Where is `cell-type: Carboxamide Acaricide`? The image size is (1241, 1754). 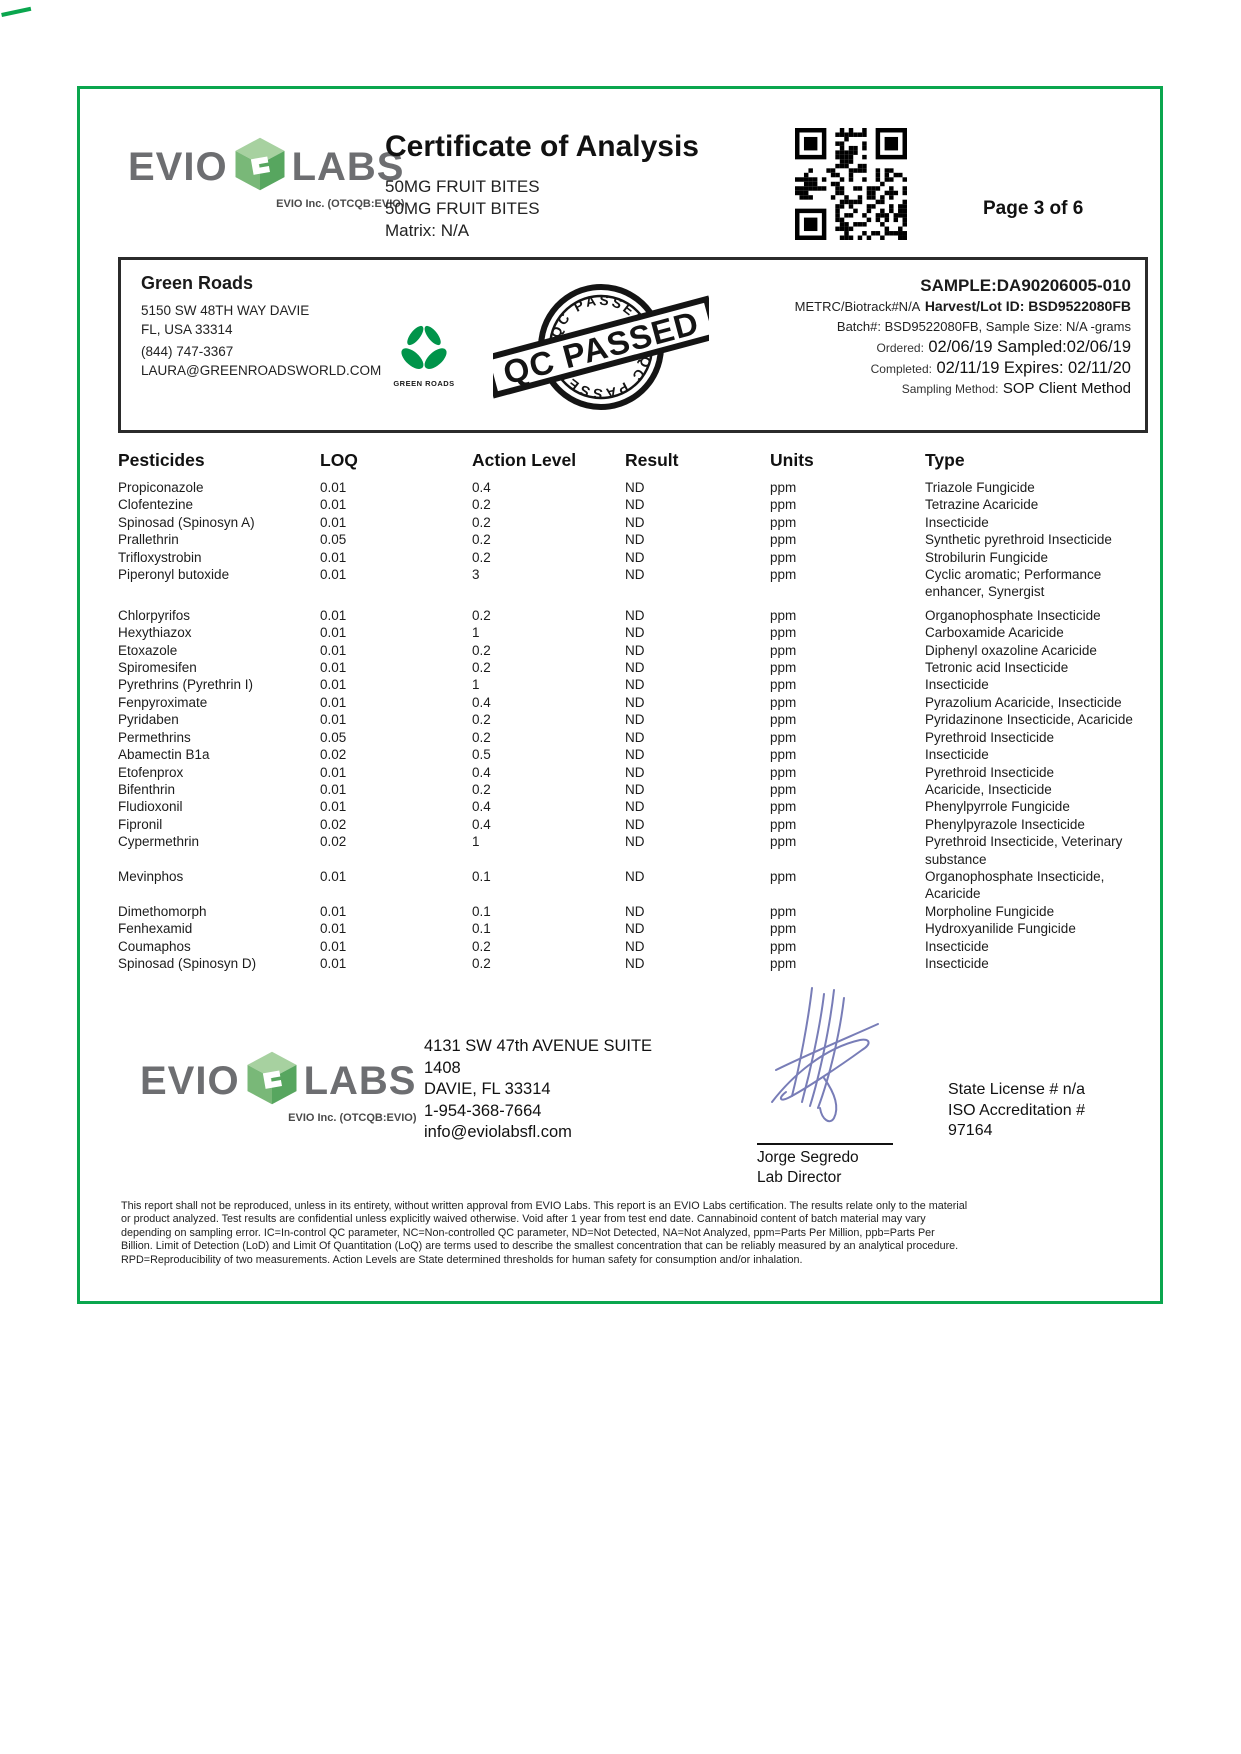
cell-type: Carboxamide Acaricide is located at coordinates (994, 633).